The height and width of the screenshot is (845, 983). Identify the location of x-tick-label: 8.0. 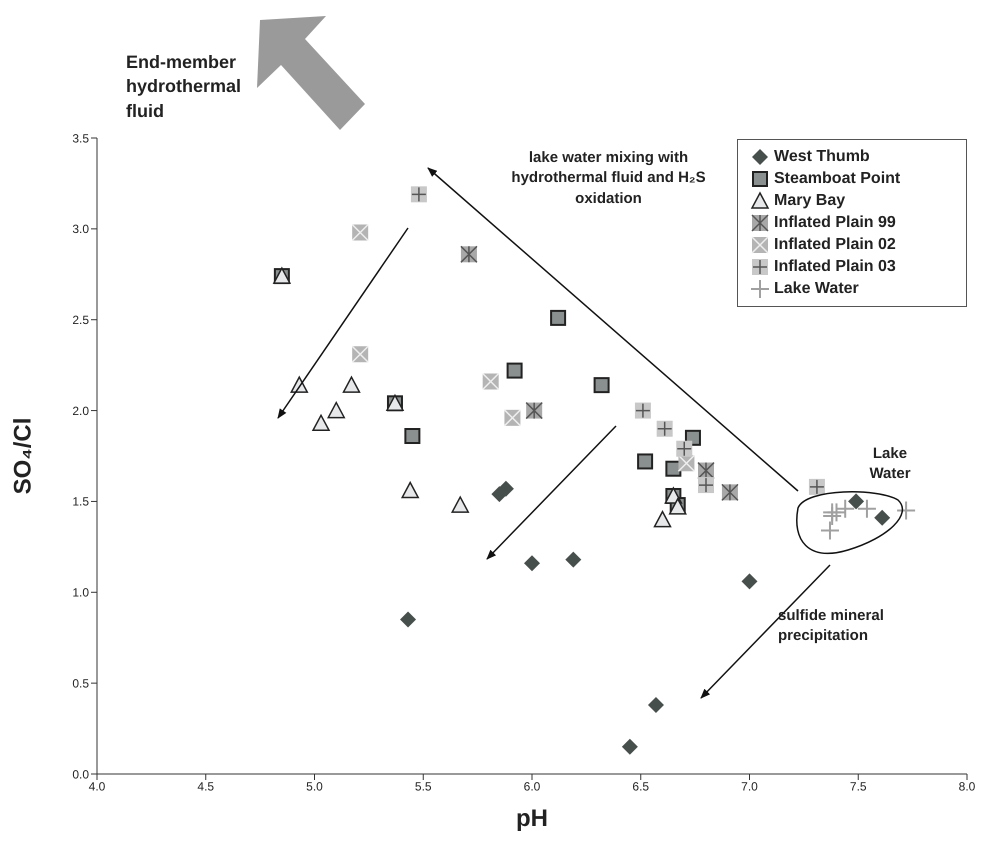
(967, 787).